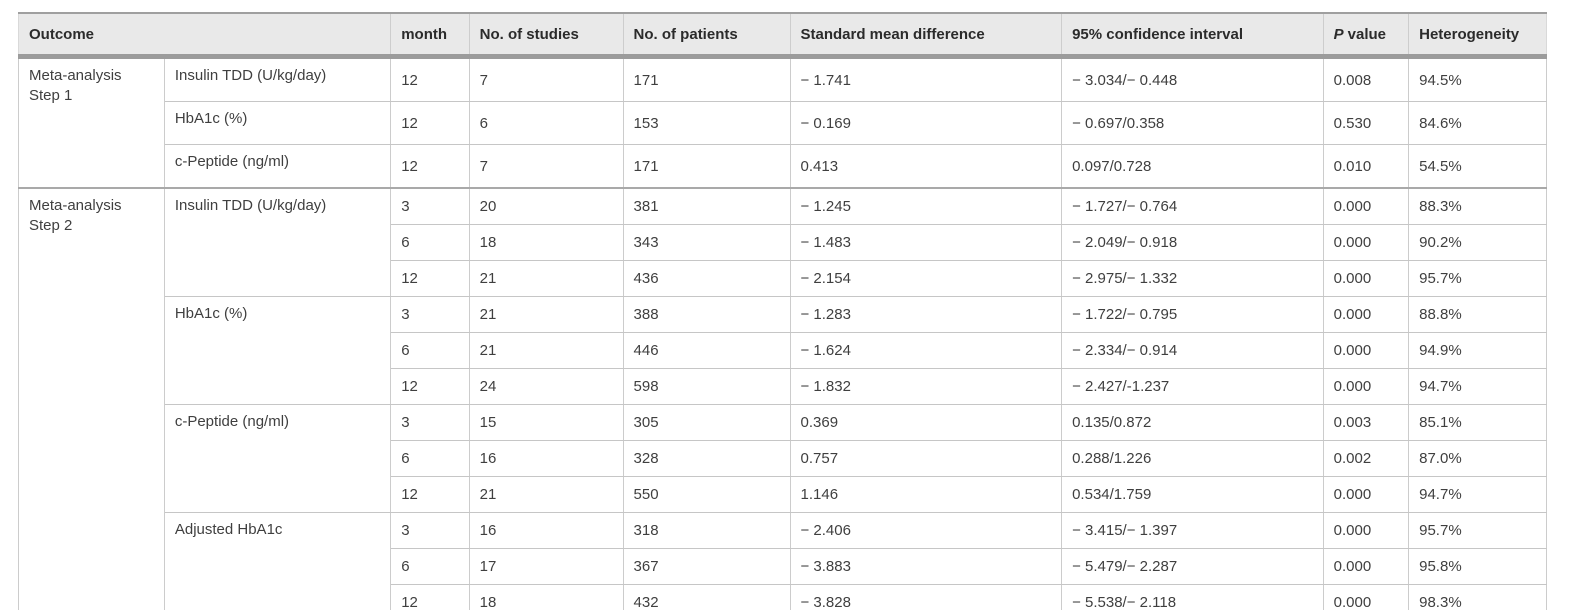  What do you see at coordinates (1477, 566) in the screenshot?
I see `heterogeneity-cell: 95.8%` at bounding box center [1477, 566].